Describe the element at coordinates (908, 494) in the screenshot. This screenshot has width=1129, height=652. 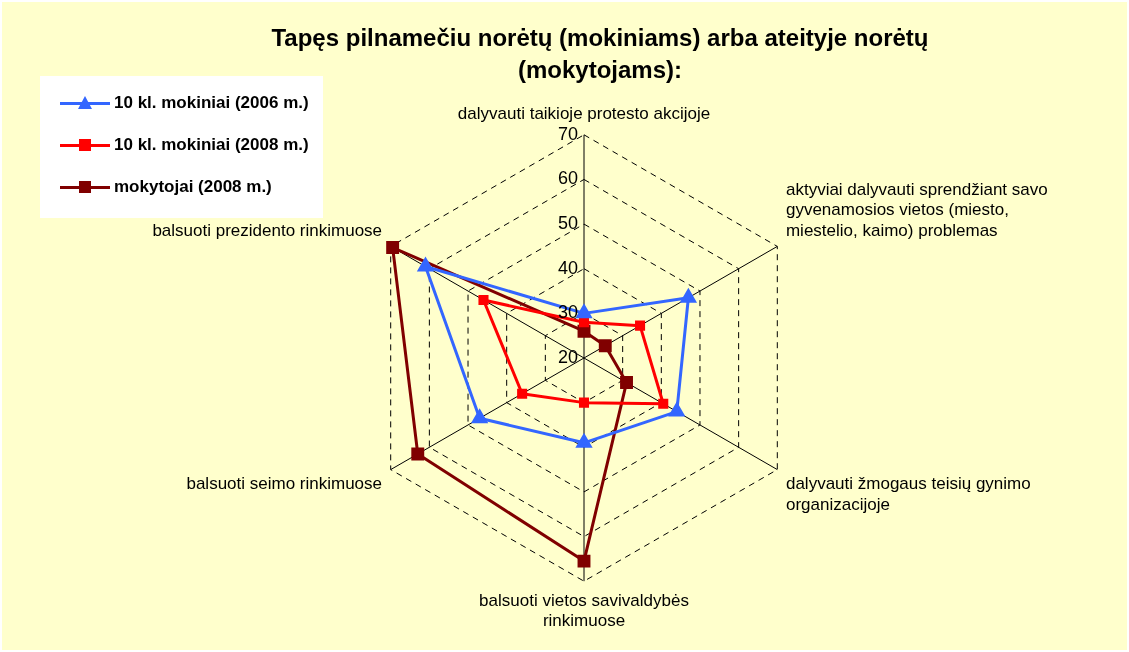
I see `spoke-label: dalyvauti žmogaus teisių gynimo organizacijoje` at that location.